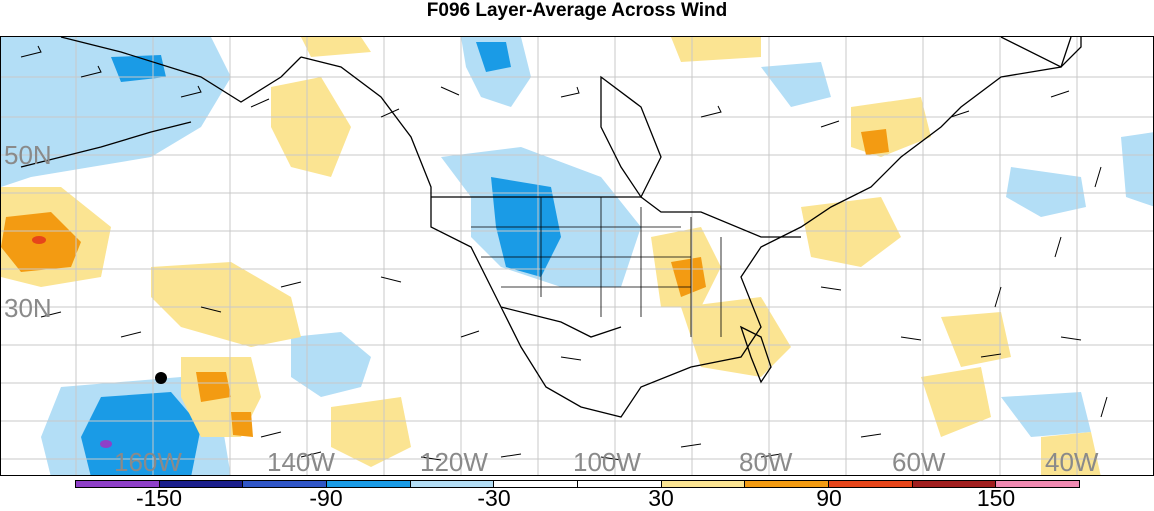  I want to click on longitude-label-40w: 40W, so click(1072, 461).